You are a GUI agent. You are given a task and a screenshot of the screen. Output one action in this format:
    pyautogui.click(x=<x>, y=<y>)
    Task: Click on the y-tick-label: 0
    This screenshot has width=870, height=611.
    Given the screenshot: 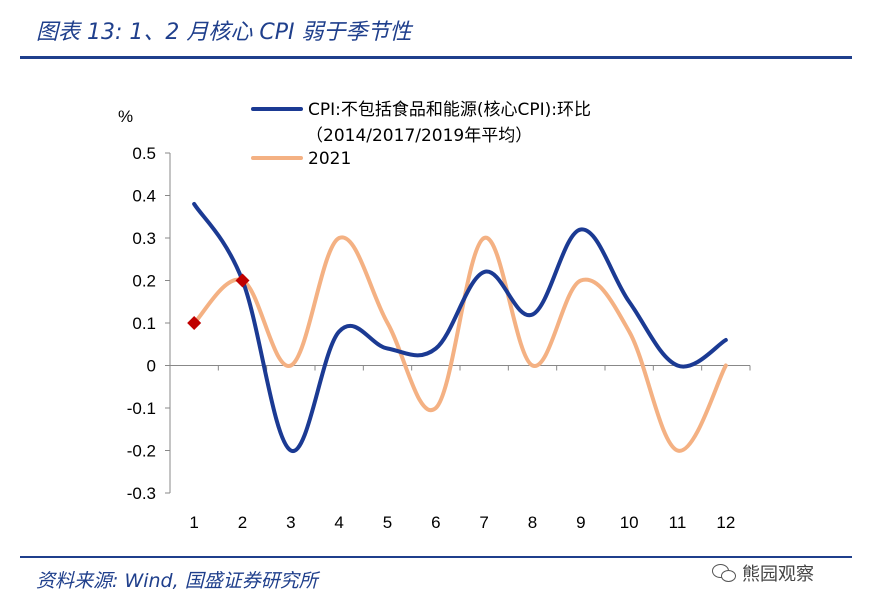 What is the action you would take?
    pyautogui.click(x=151, y=366)
    